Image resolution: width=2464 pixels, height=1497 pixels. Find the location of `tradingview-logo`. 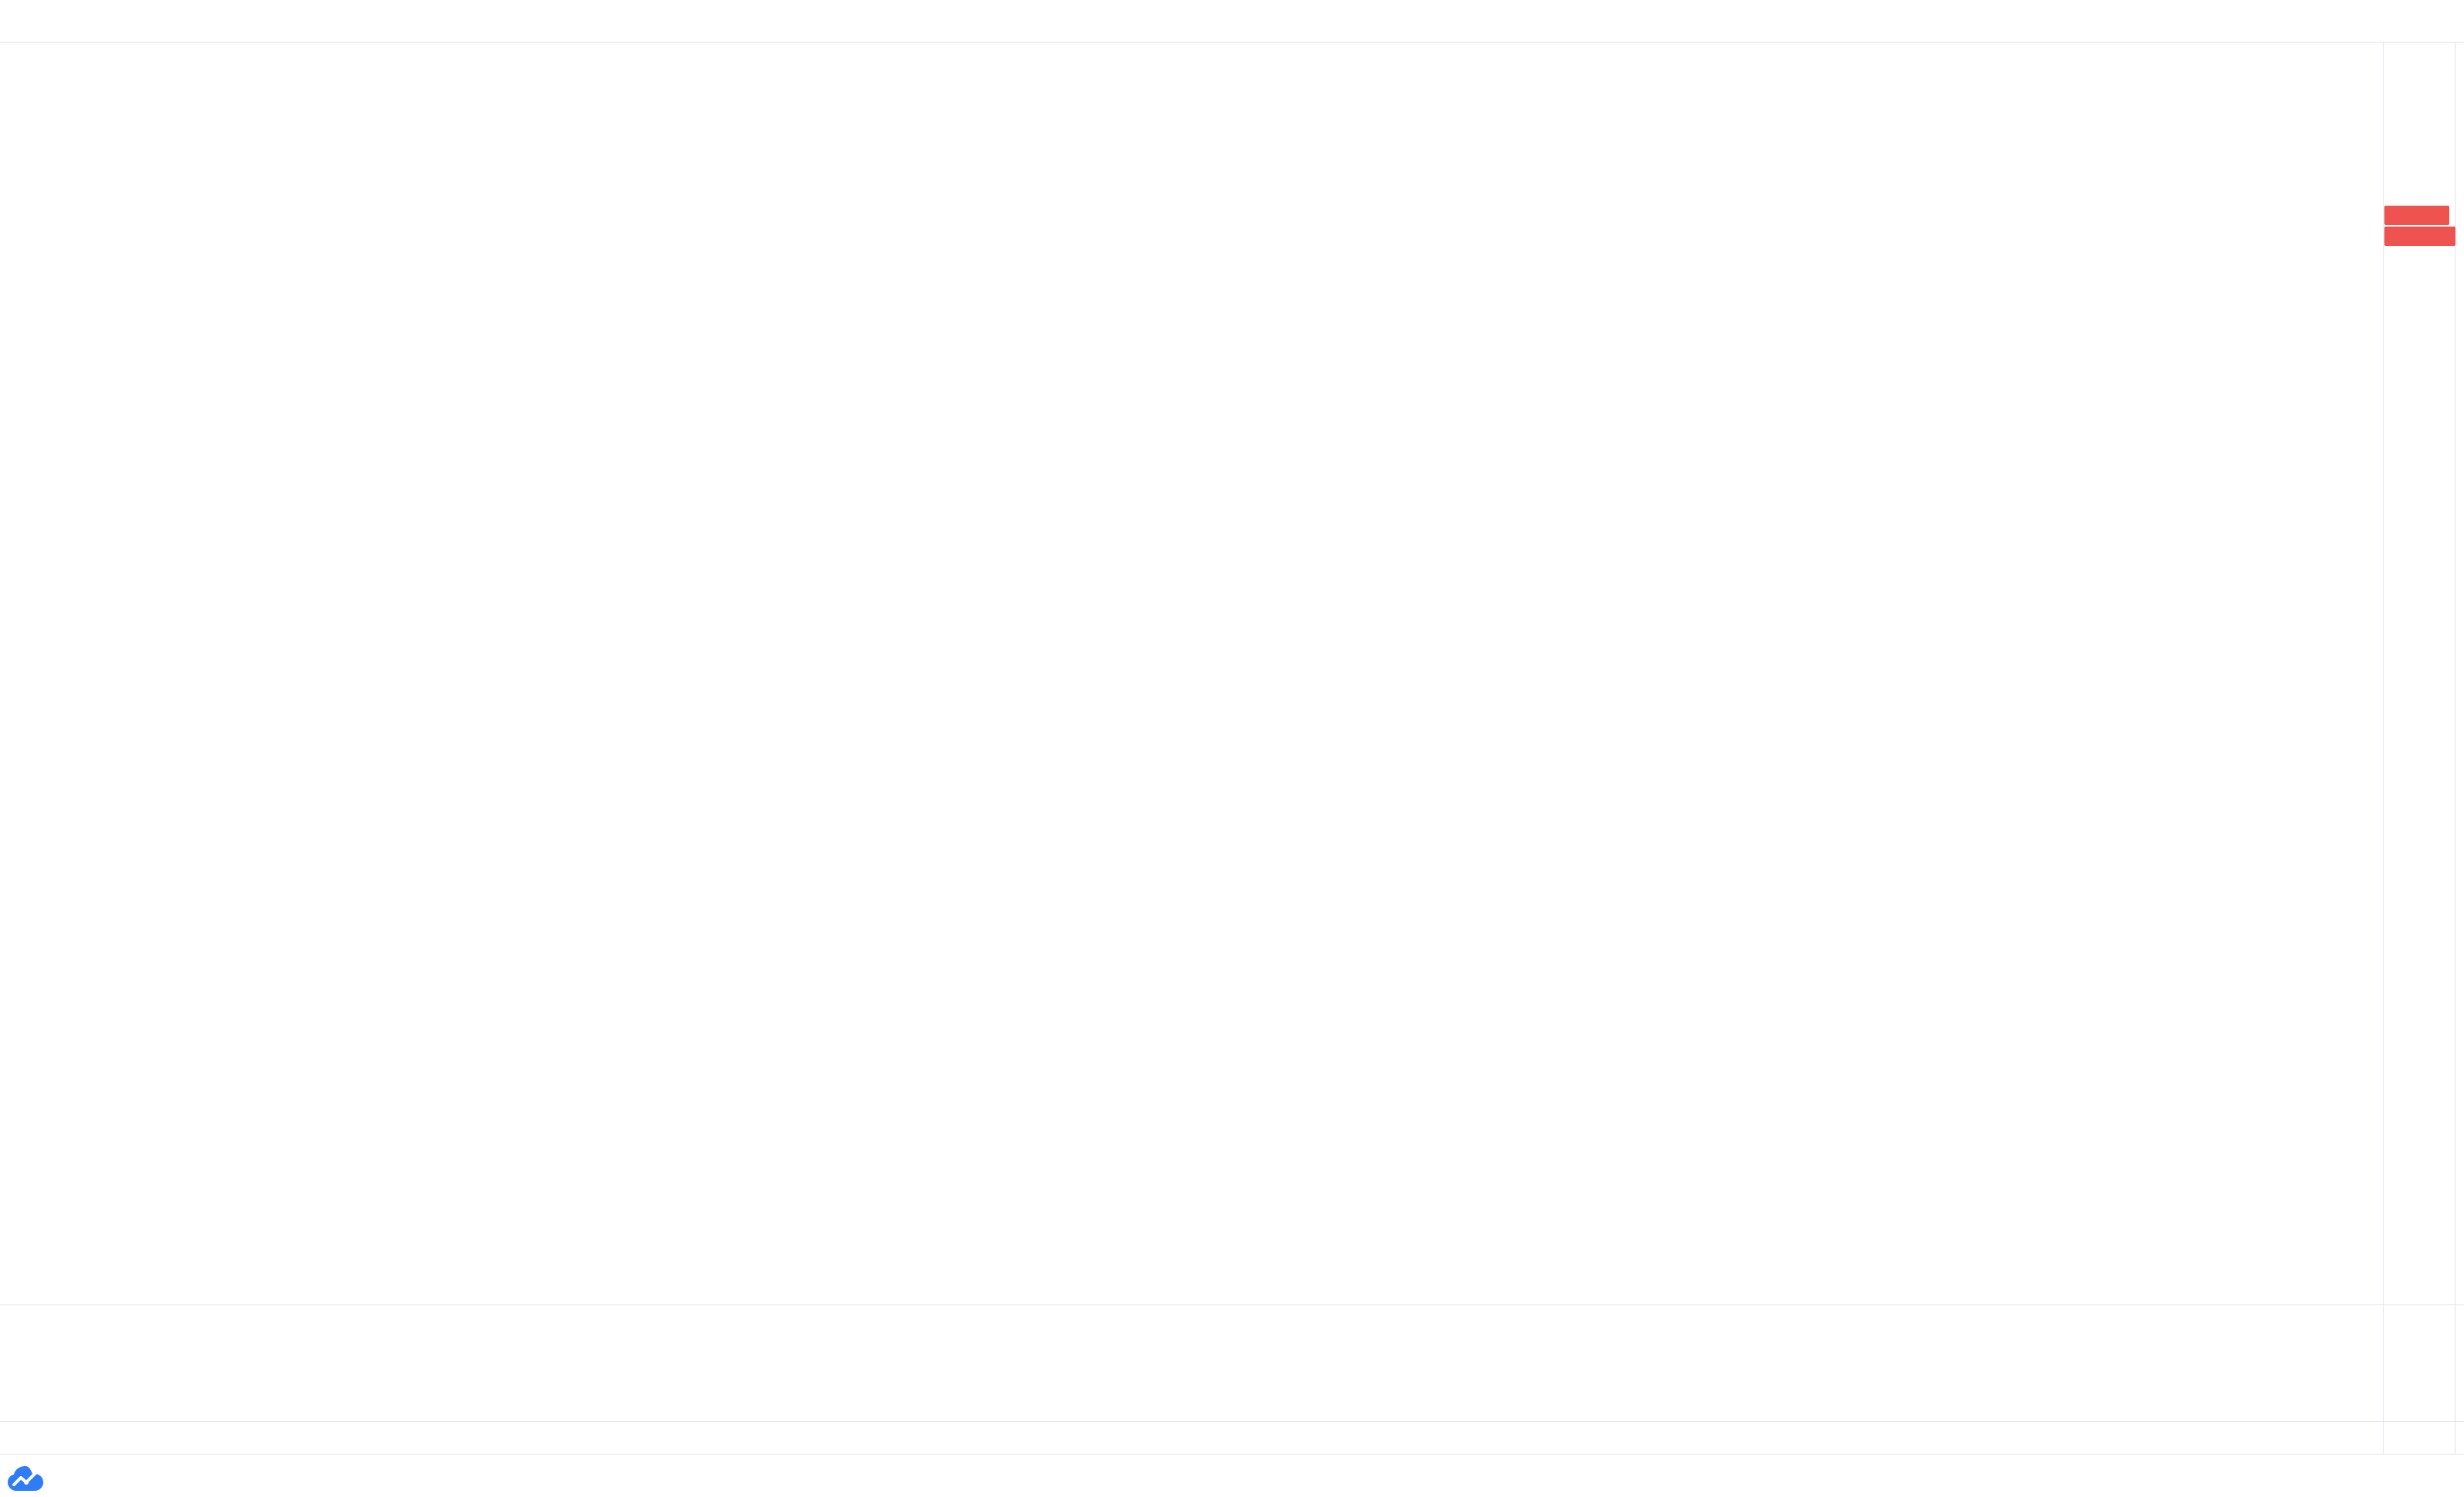

tradingview-logo is located at coordinates (29, 1479).